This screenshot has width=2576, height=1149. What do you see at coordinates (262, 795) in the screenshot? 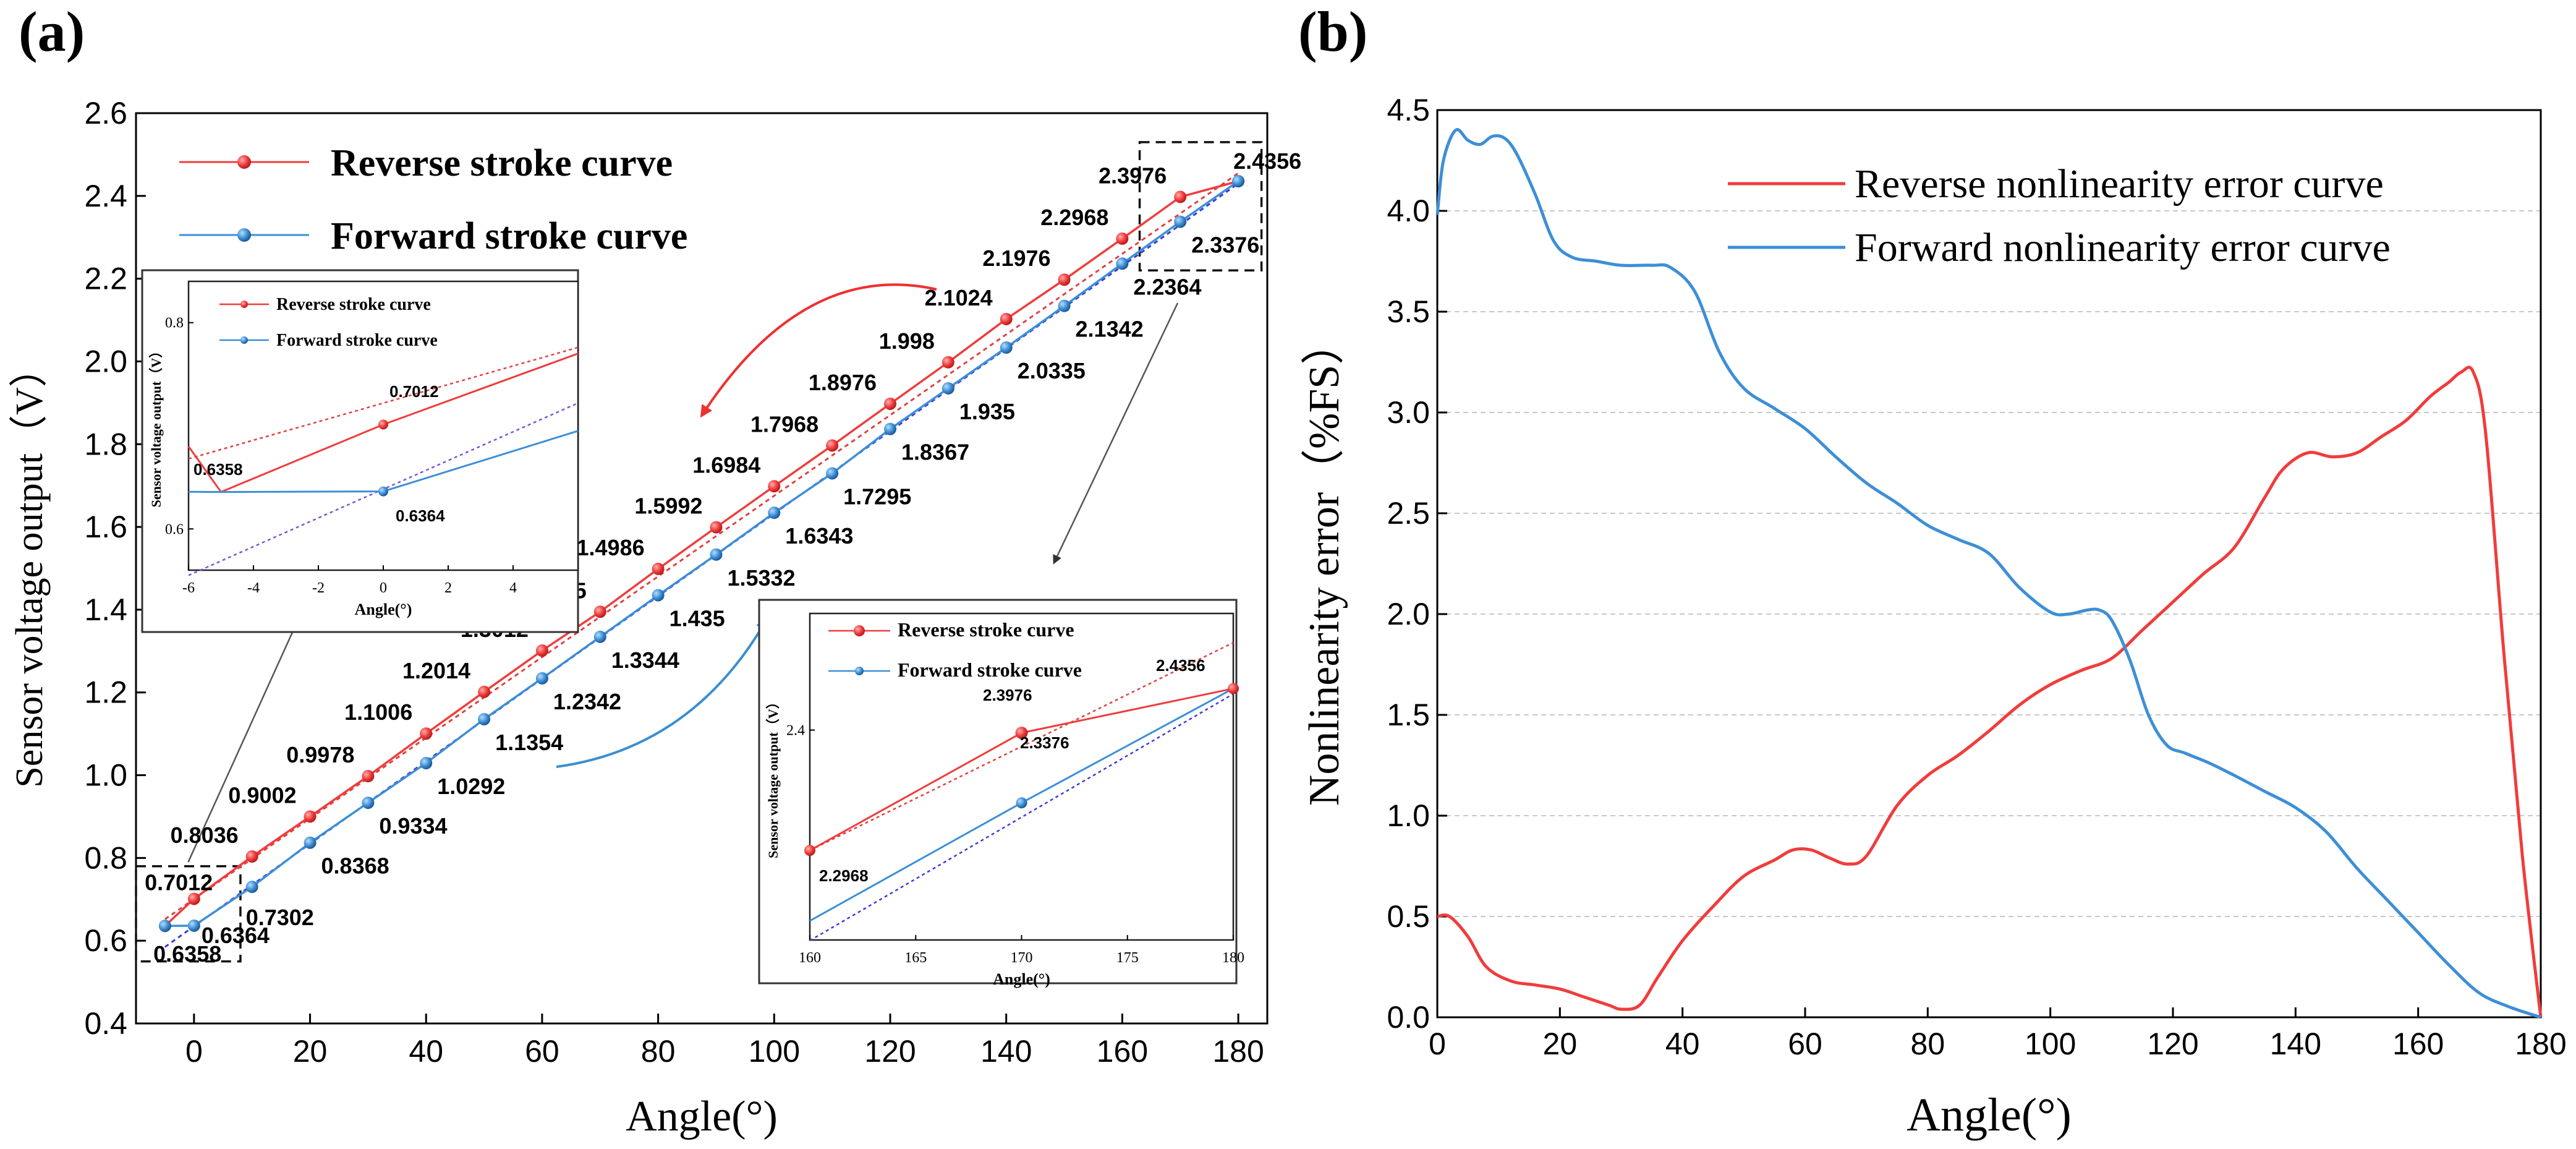
I see `reverse-data-label: 0.9002` at bounding box center [262, 795].